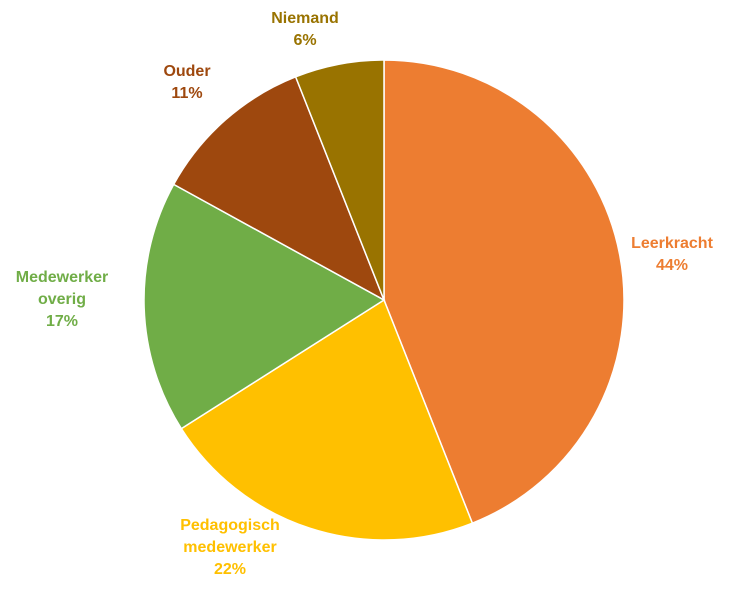  What do you see at coordinates (230, 536) in the screenshot?
I see `category-label: Pedagogisch medewerker` at bounding box center [230, 536].